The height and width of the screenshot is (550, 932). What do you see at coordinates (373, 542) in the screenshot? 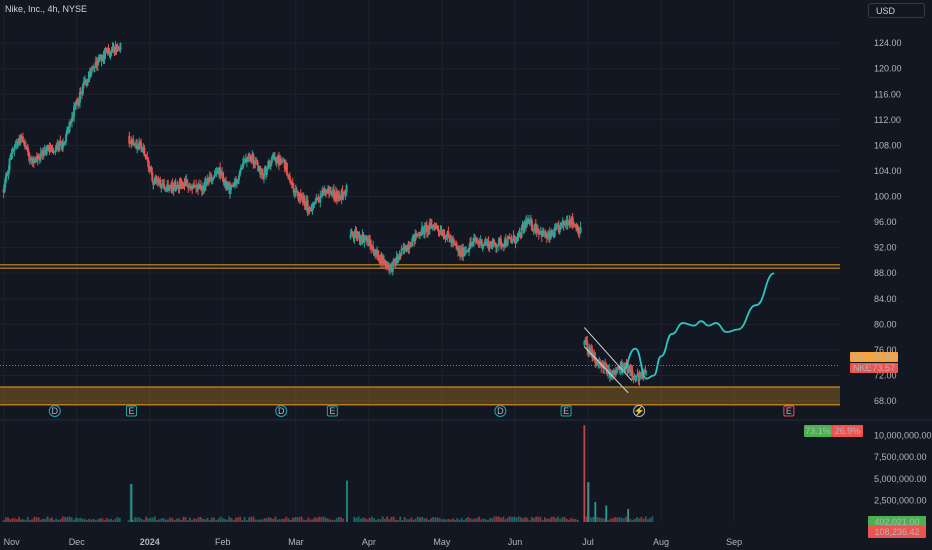
I see `time-axis: Nov Dec 2024 Feb Mar Apr May Jun Jul Aug Sep` at bounding box center [373, 542].